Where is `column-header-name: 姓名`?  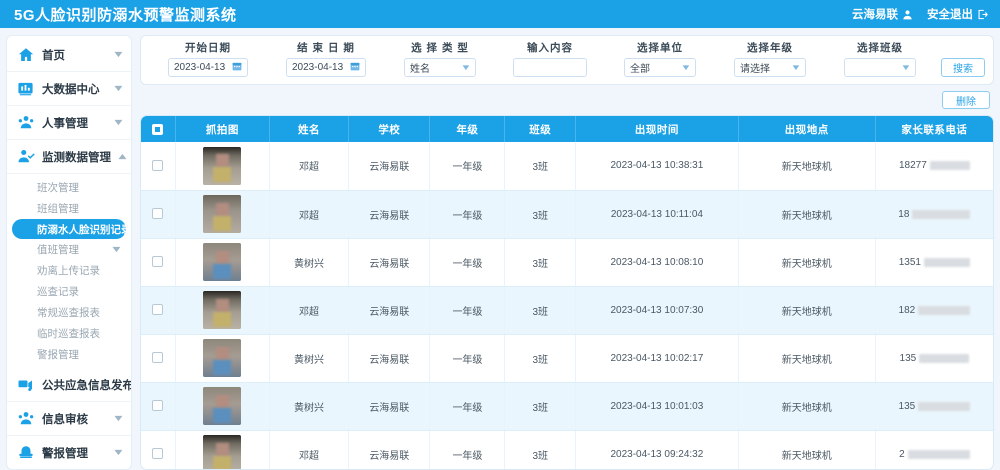 column-header-name: 姓名 is located at coordinates (309, 129).